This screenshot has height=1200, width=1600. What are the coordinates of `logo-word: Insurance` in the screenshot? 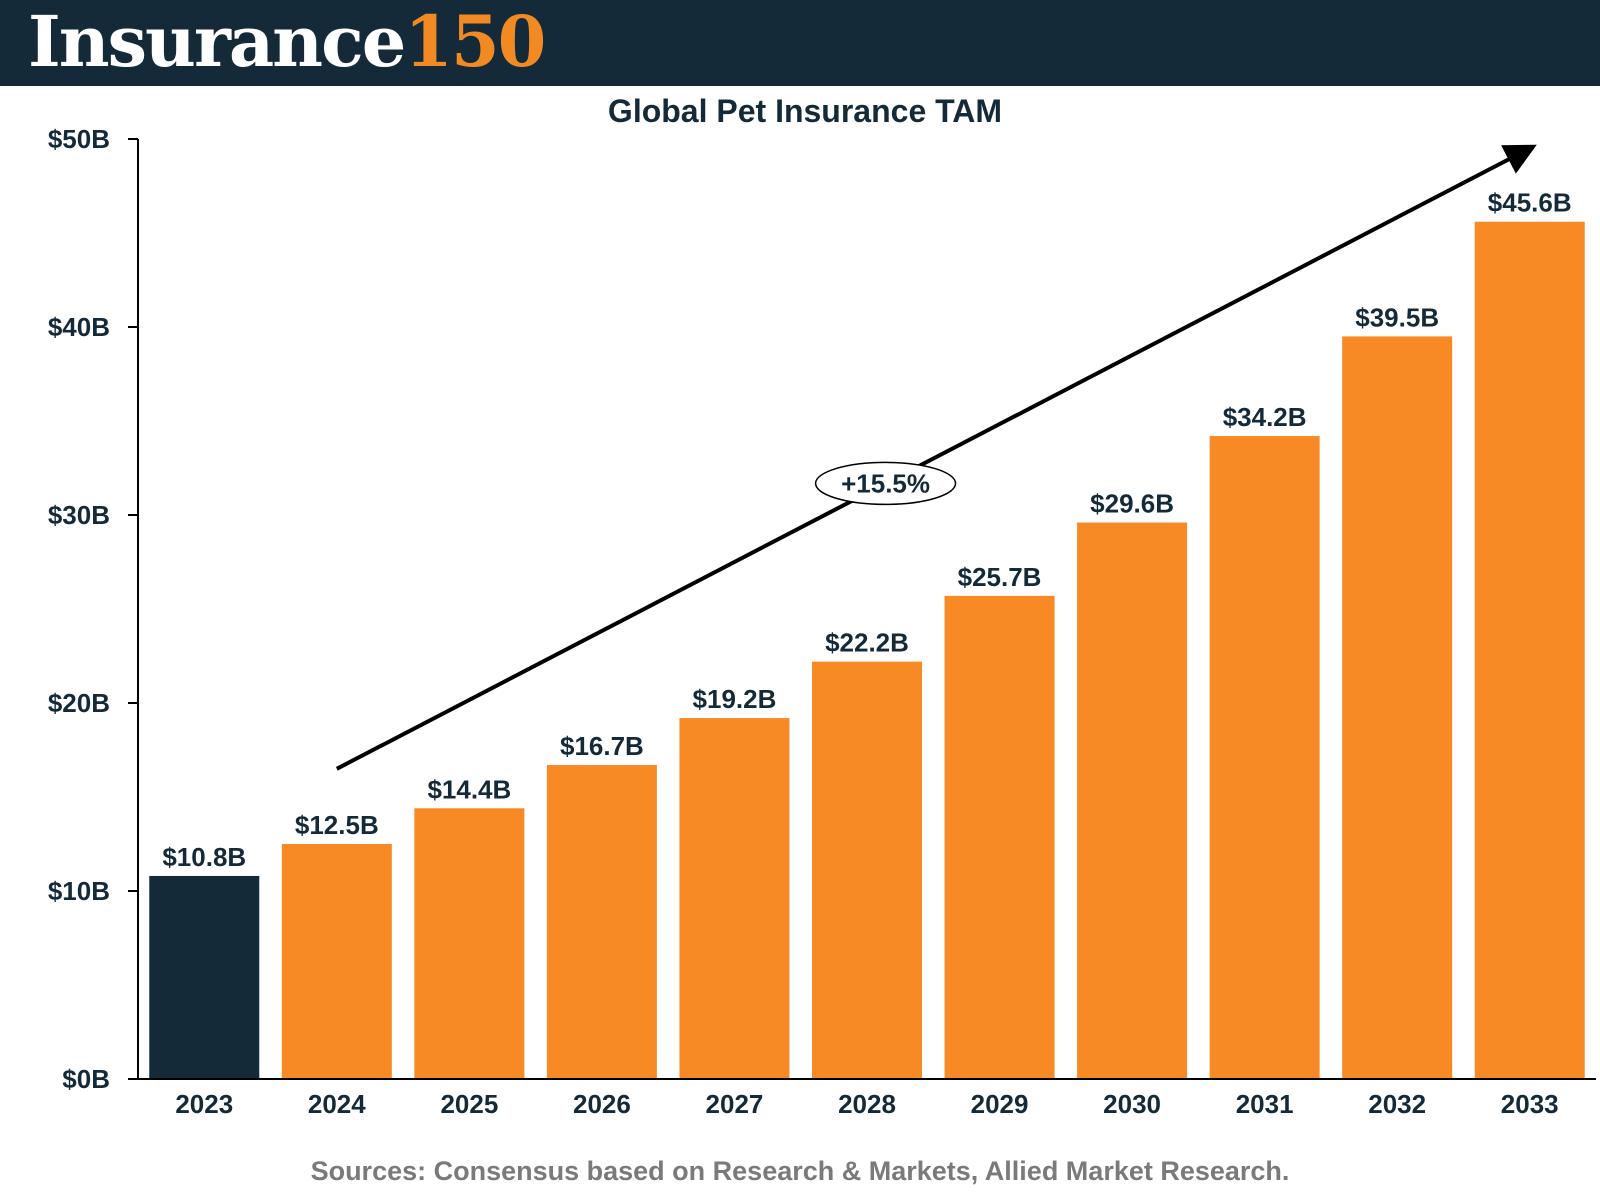 It's located at (217, 41).